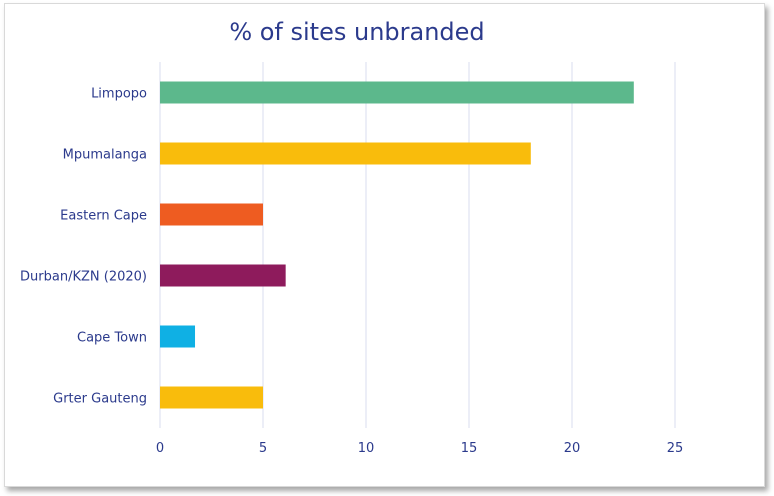 Image resolution: width=774 pixels, height=496 pixels. Describe the element at coordinates (675, 448) in the screenshot. I see `x-tick-label: 25` at that location.